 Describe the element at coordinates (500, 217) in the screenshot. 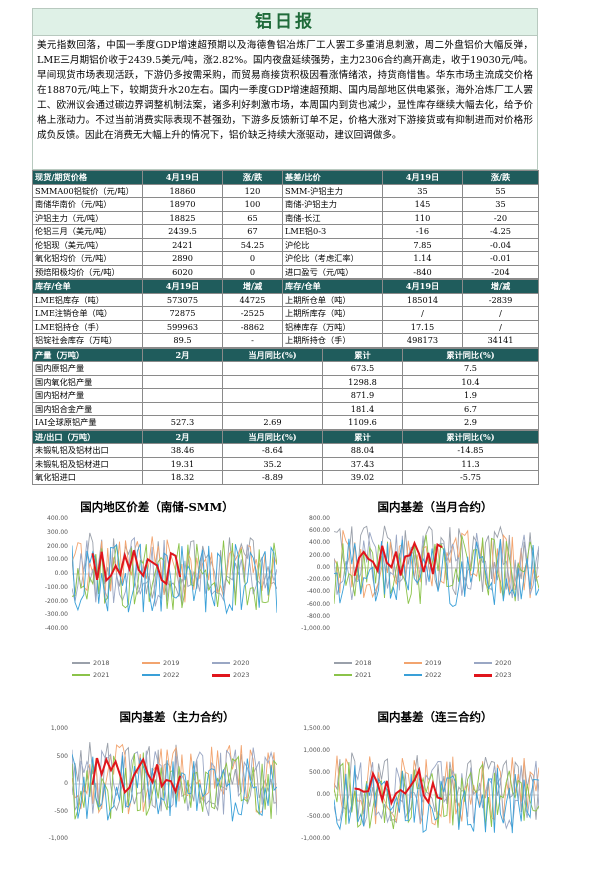

I see `table-cell: -20` at that location.